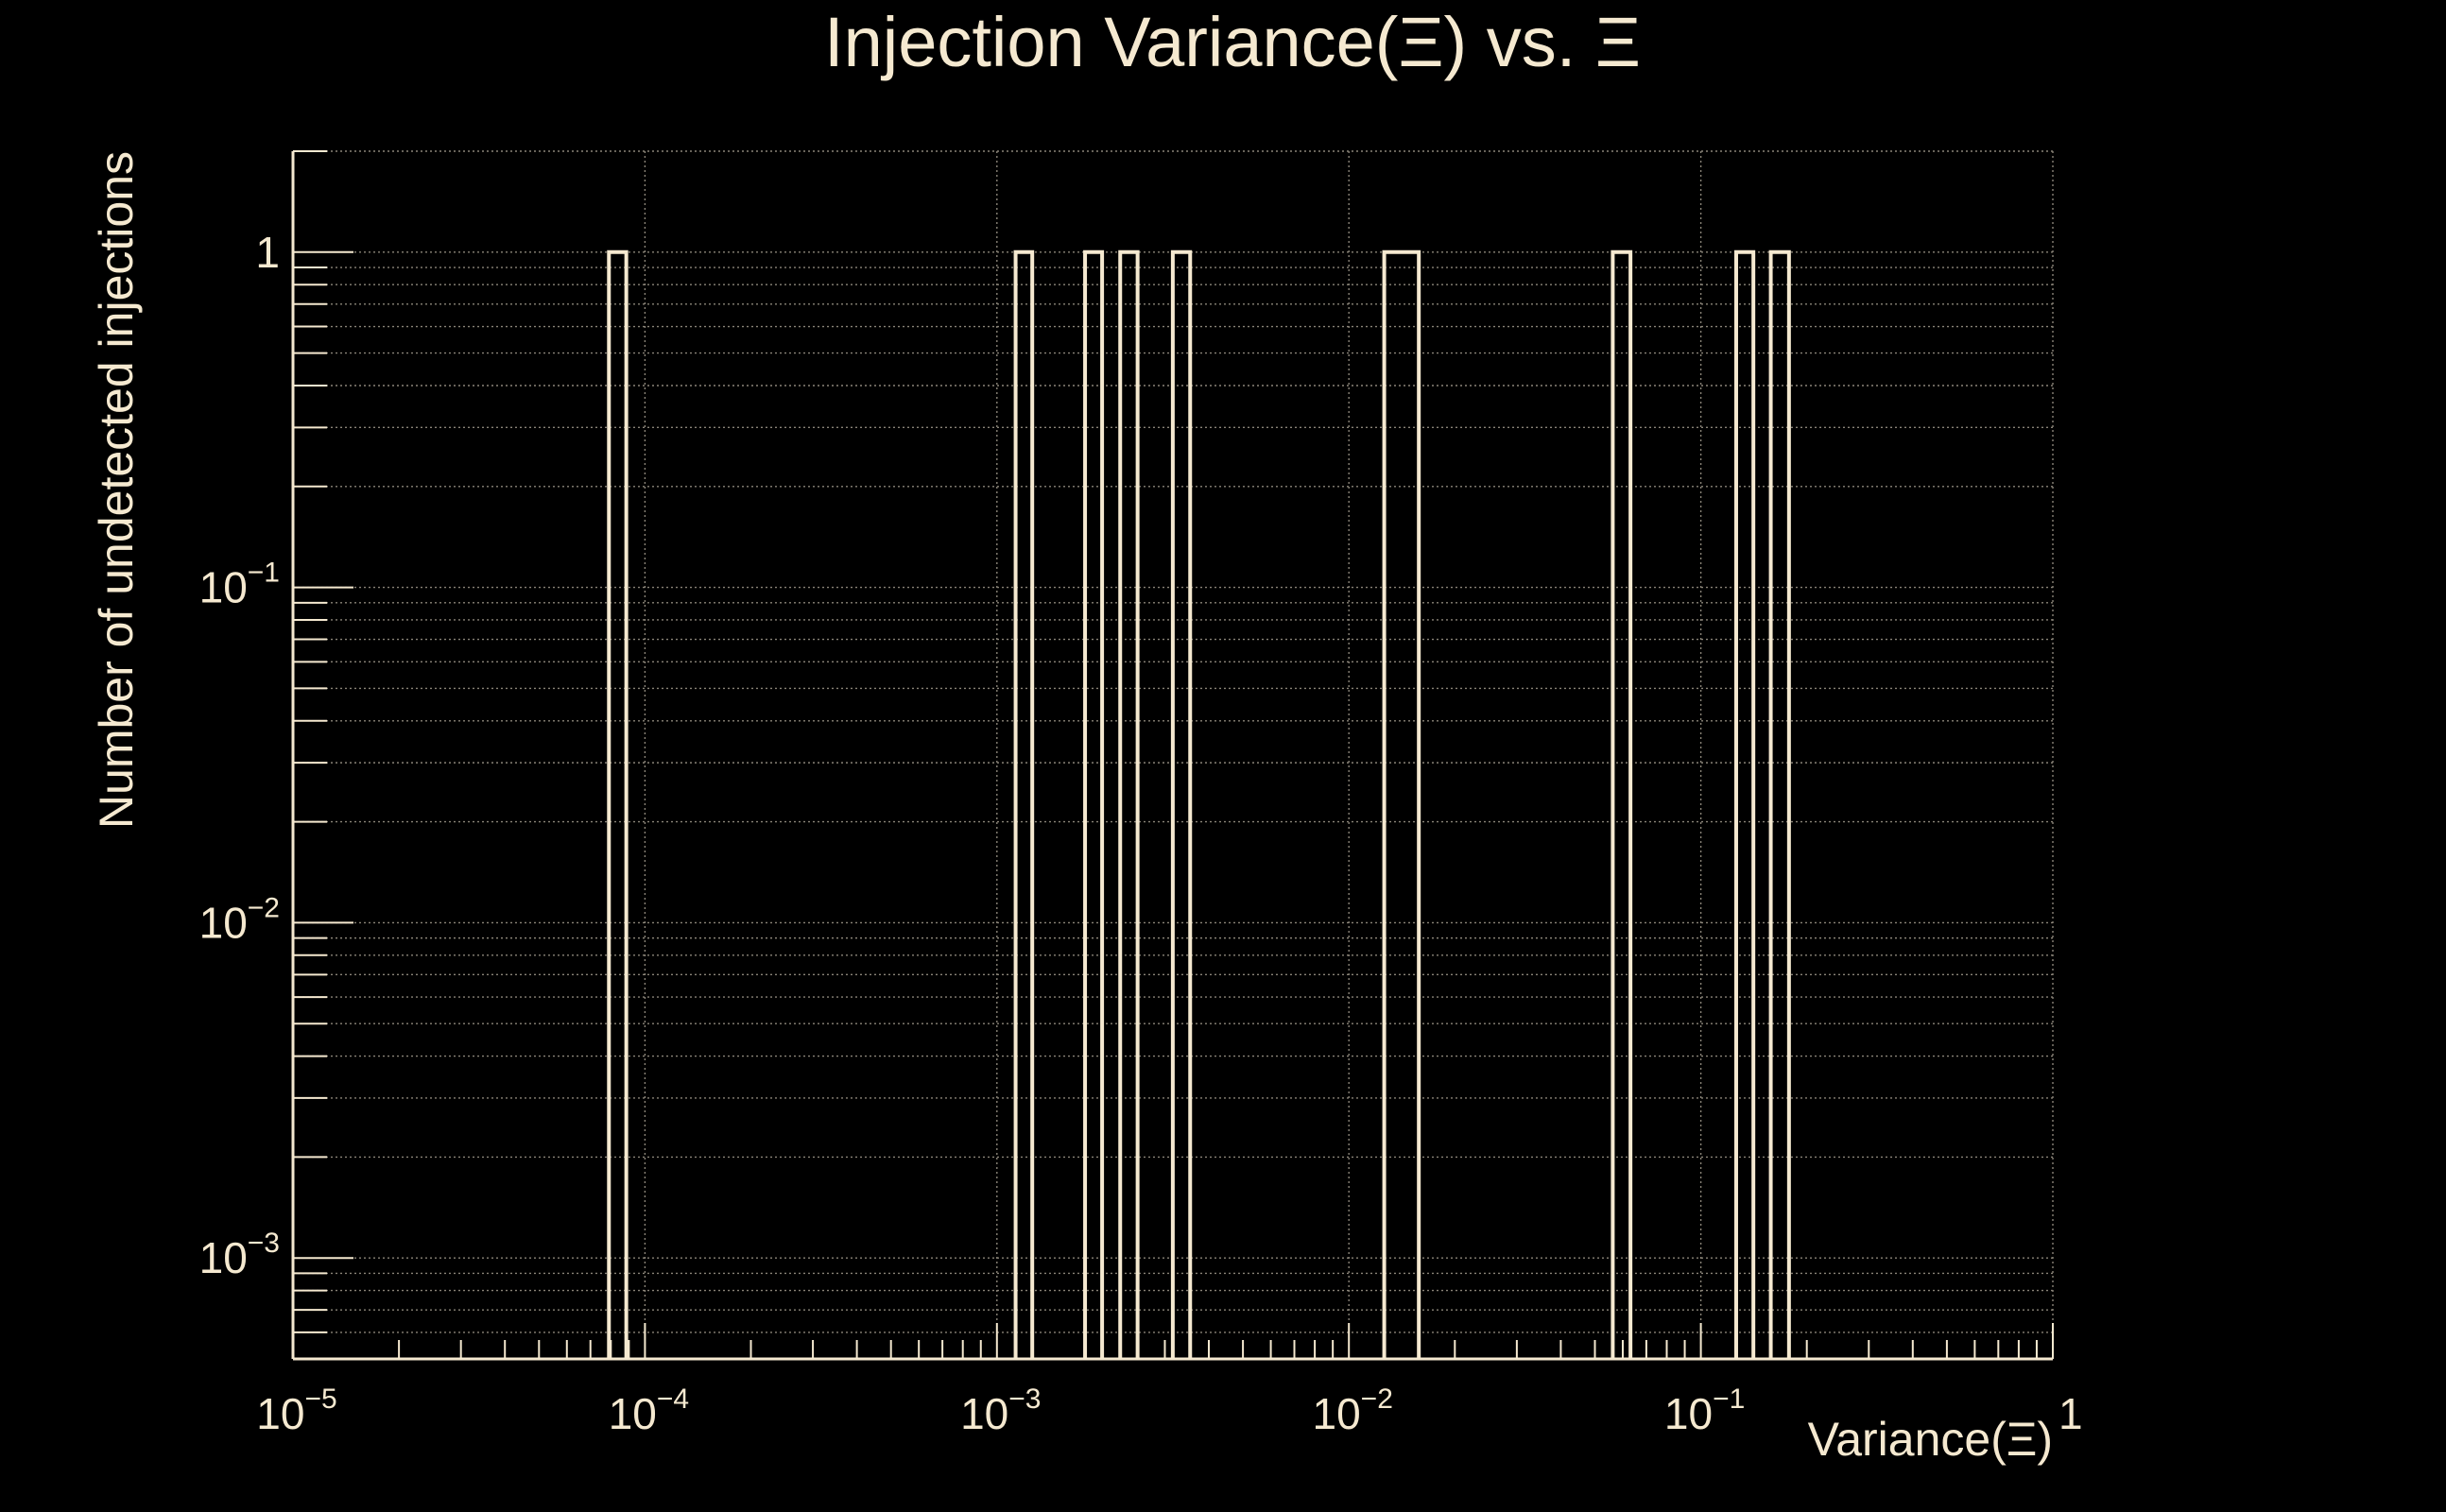  What do you see at coordinates (1353, 1410) in the screenshot?
I see `x-tick-label: 10⁻²` at bounding box center [1353, 1410].